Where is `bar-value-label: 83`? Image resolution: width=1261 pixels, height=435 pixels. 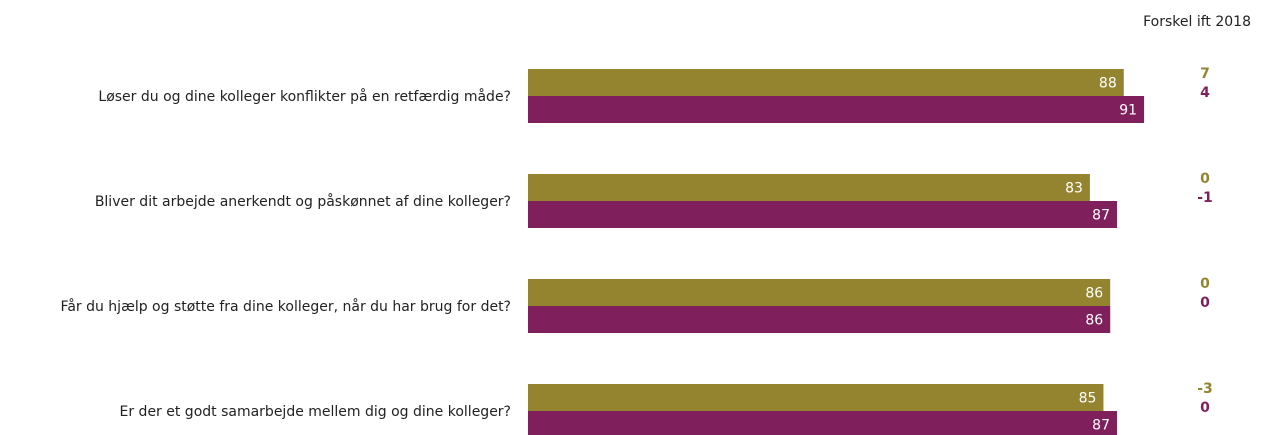 bar-value-label: 83 is located at coordinates (1074, 189).